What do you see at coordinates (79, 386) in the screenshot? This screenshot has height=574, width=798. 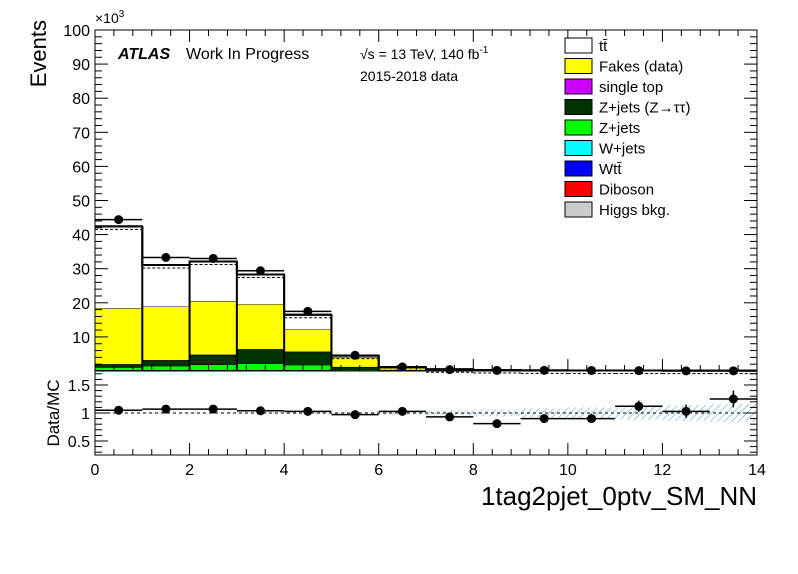 I see `ratio-y-tick-label: 1.5` at bounding box center [79, 386].